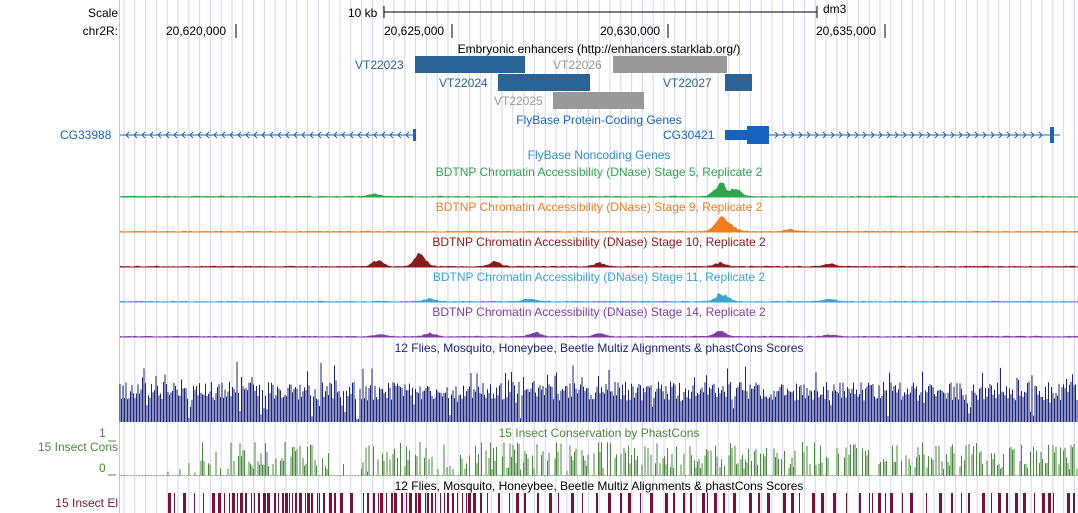  I want to click on enhancer-label-vt22026: VT22026, so click(577, 65).